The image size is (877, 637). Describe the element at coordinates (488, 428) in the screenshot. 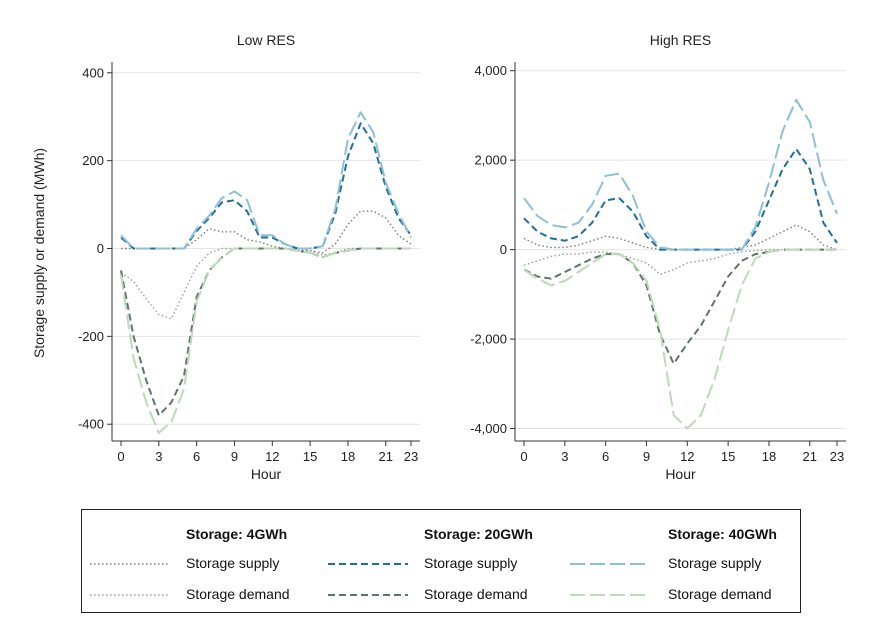

I see `y-tick-label: -4,000` at that location.